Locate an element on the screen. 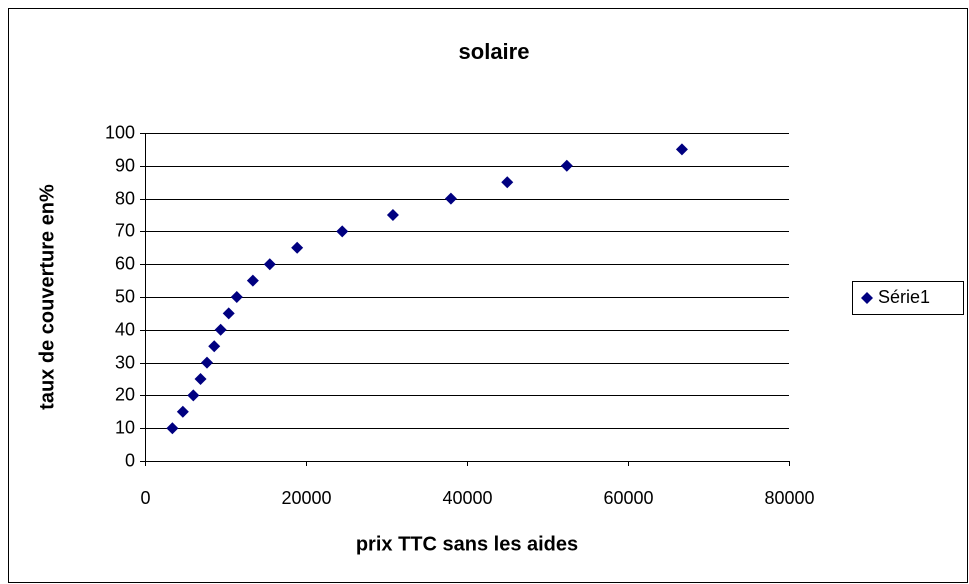 This screenshot has height=584, width=969. y-tick-label: 40 is located at coordinates (125, 329).